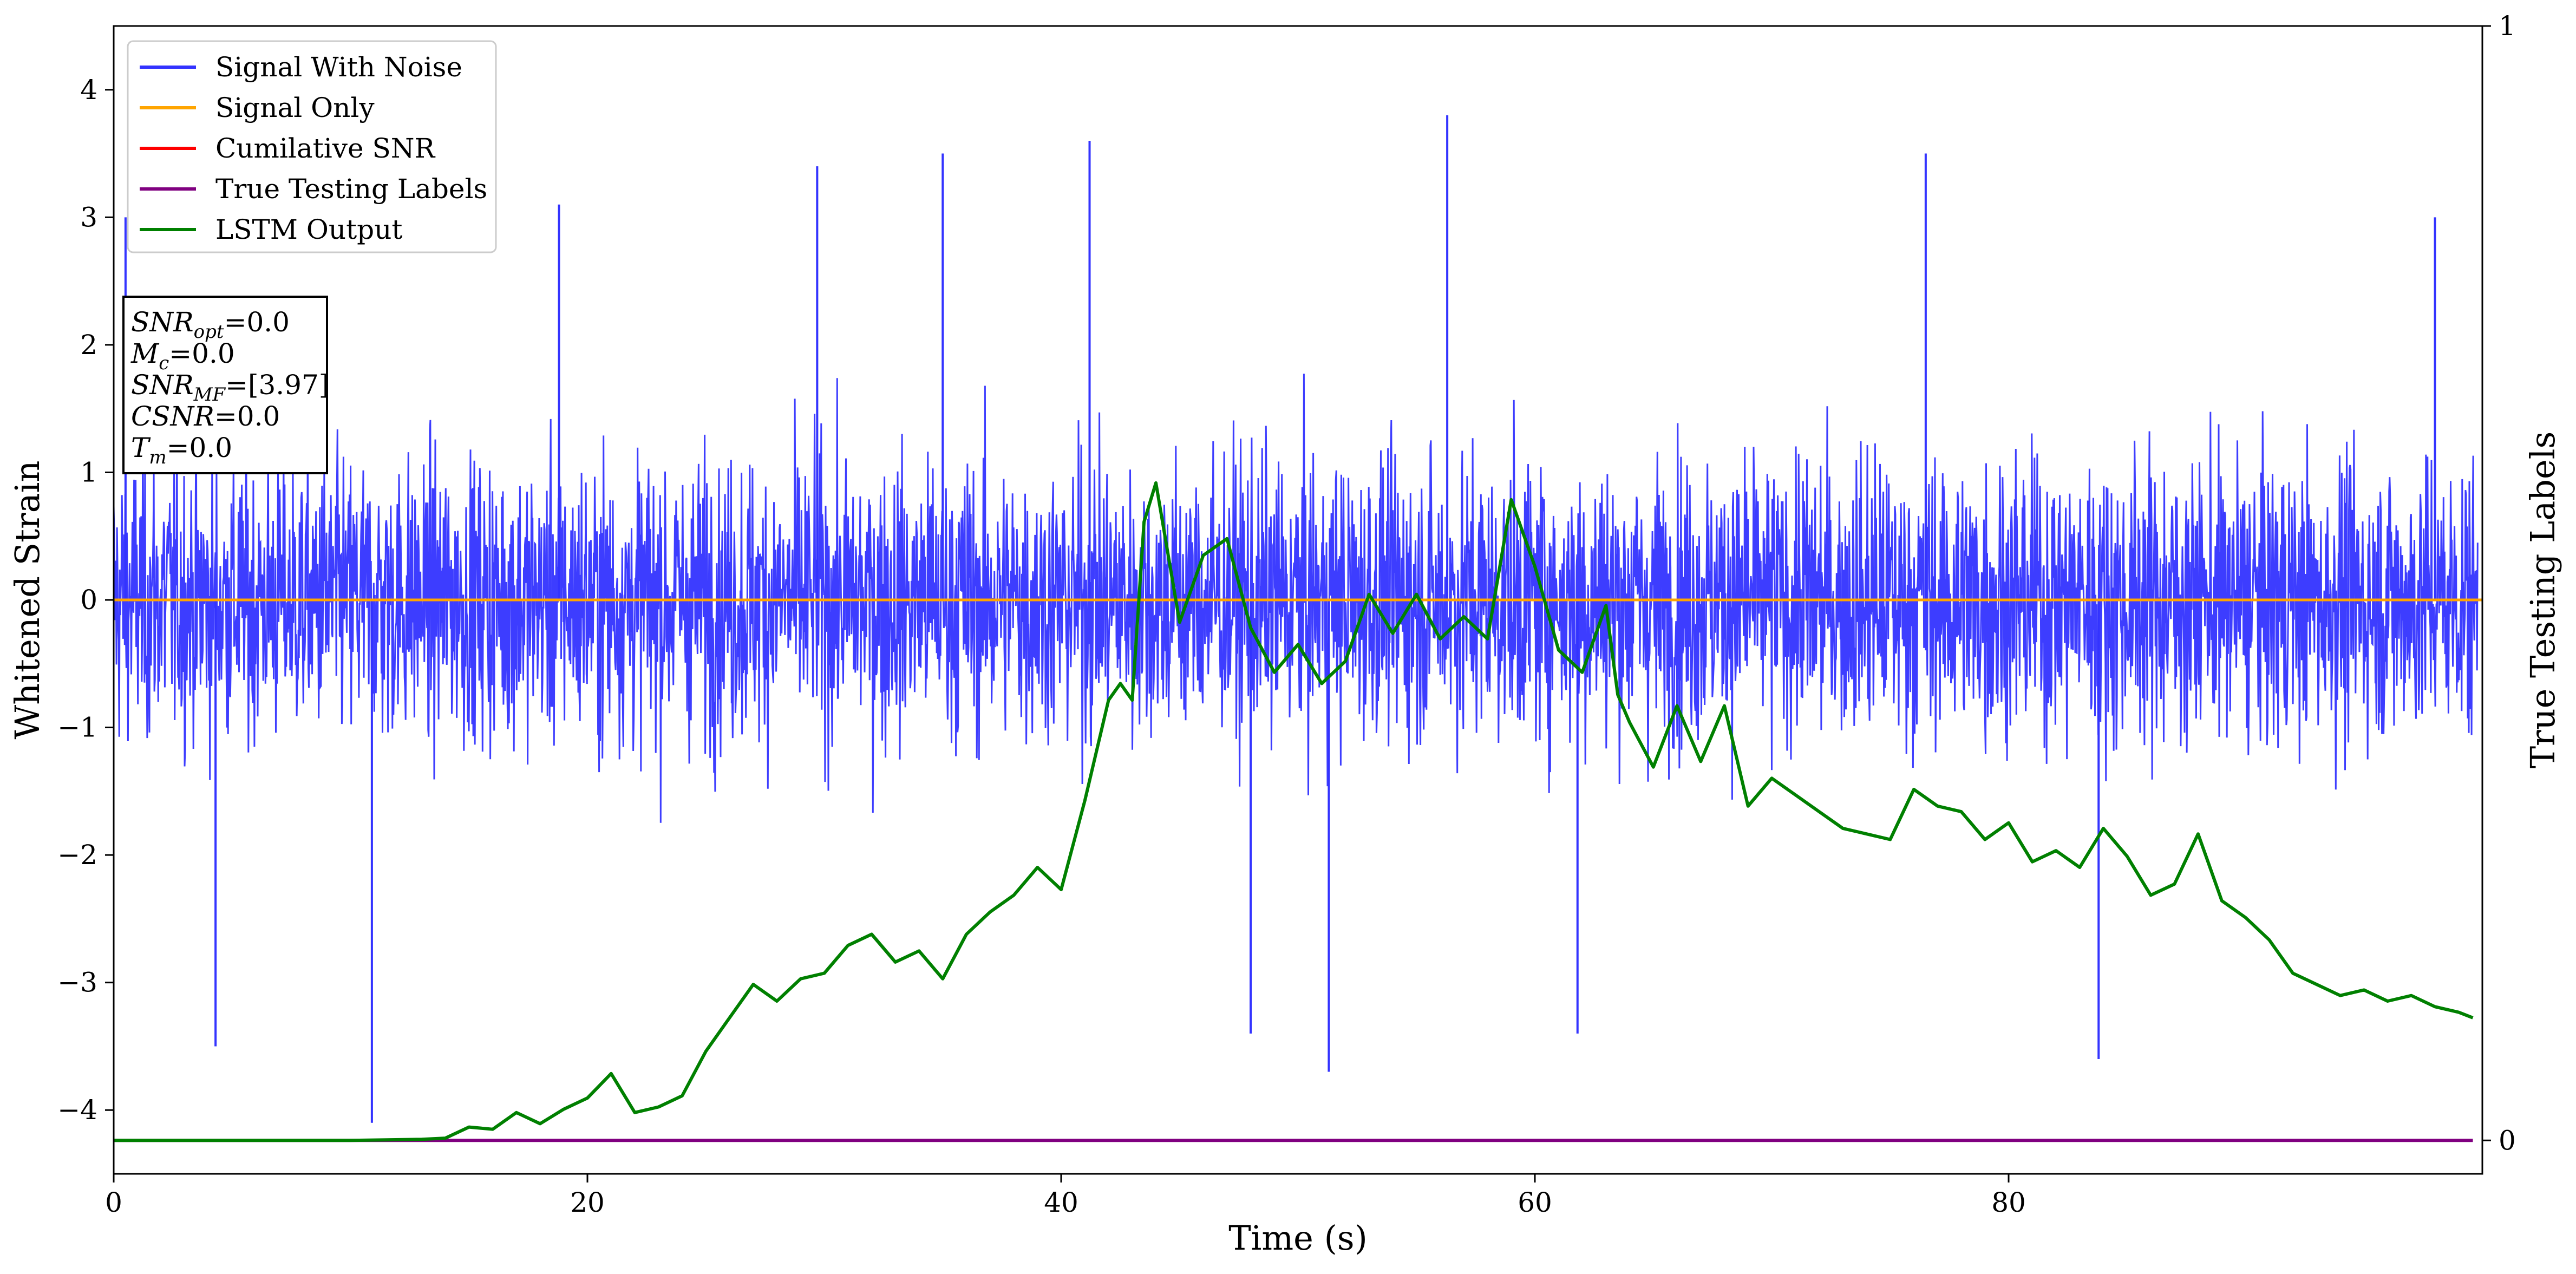  I want to click on x-tick-label: 60, so click(1535, 1202).